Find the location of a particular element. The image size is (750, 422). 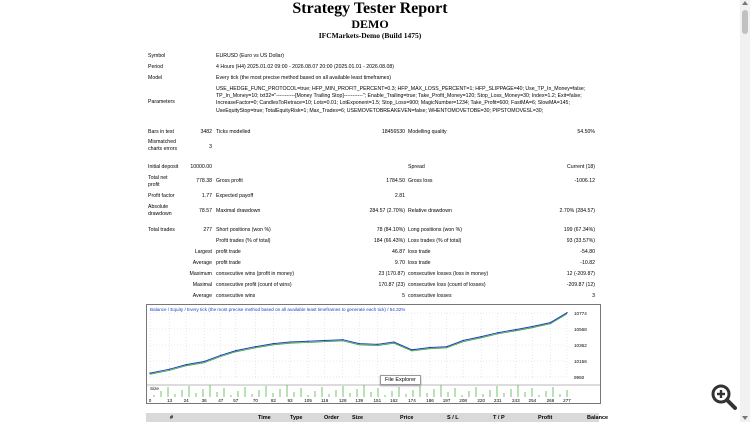

quality-label: Modelling quality is located at coordinates (427, 132).